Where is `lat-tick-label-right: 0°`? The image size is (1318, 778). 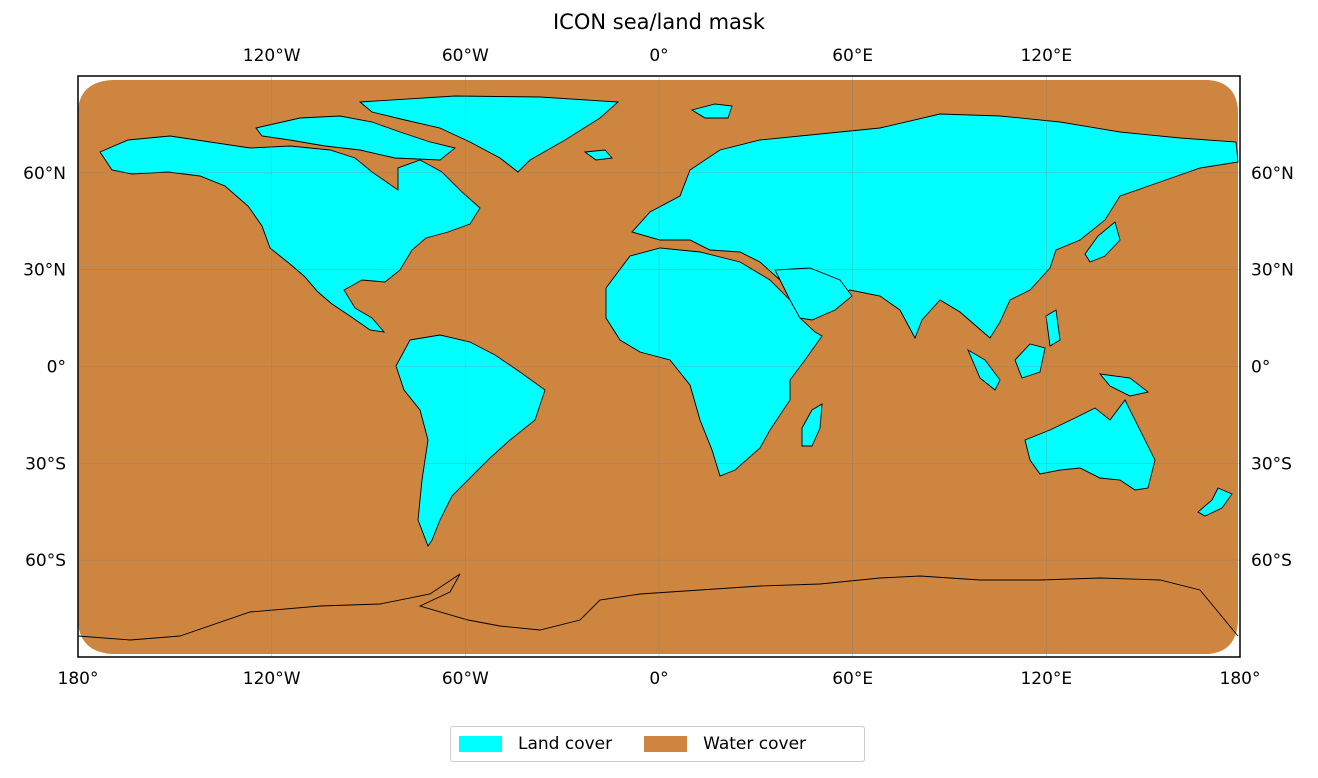 lat-tick-label-right: 0° is located at coordinates (1260, 368).